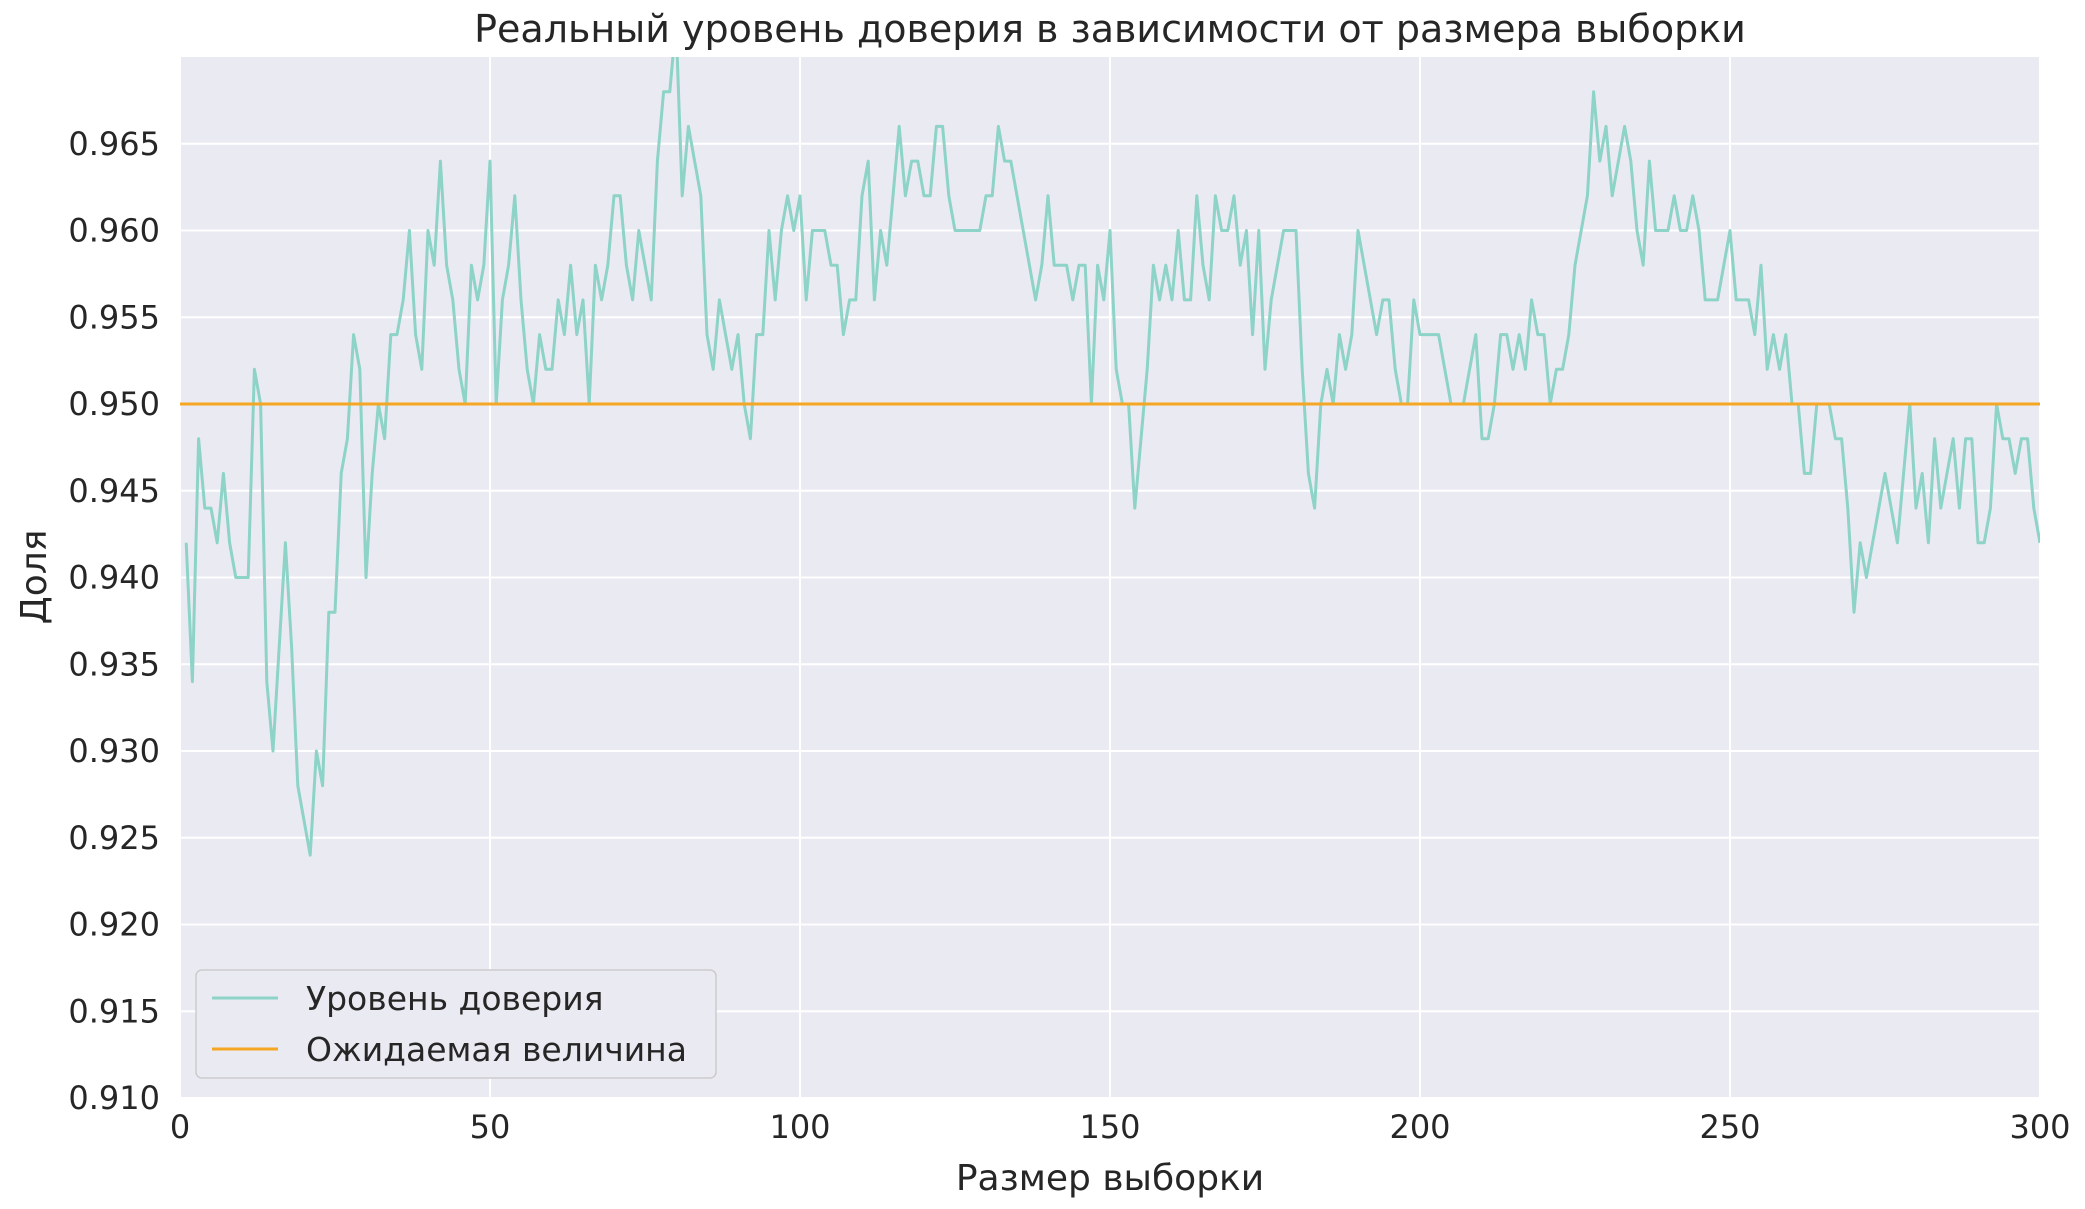 This screenshot has width=2085, height=1209. What do you see at coordinates (114, 664) in the screenshot?
I see `y-tick-label: 0.935` at bounding box center [114, 664].